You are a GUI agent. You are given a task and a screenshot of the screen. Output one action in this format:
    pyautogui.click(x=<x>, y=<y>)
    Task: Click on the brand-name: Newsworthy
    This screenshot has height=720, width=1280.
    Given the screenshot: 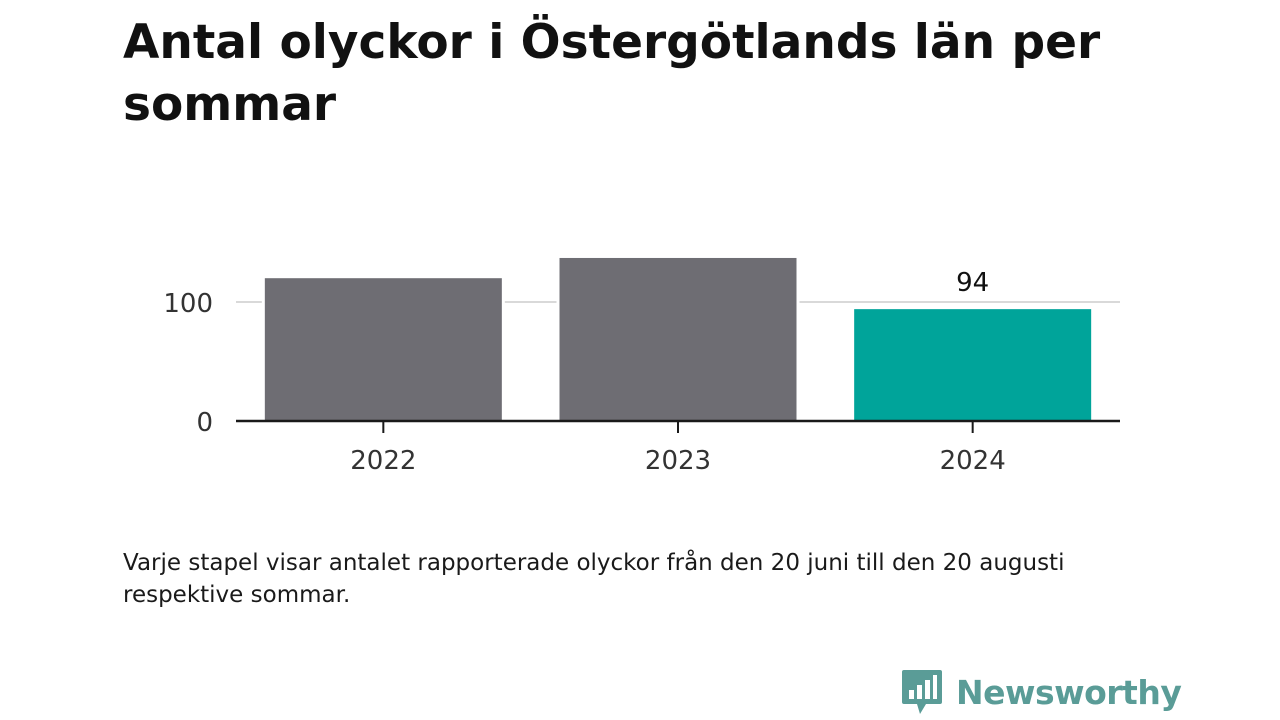 What is the action you would take?
    pyautogui.click(x=1069, y=692)
    